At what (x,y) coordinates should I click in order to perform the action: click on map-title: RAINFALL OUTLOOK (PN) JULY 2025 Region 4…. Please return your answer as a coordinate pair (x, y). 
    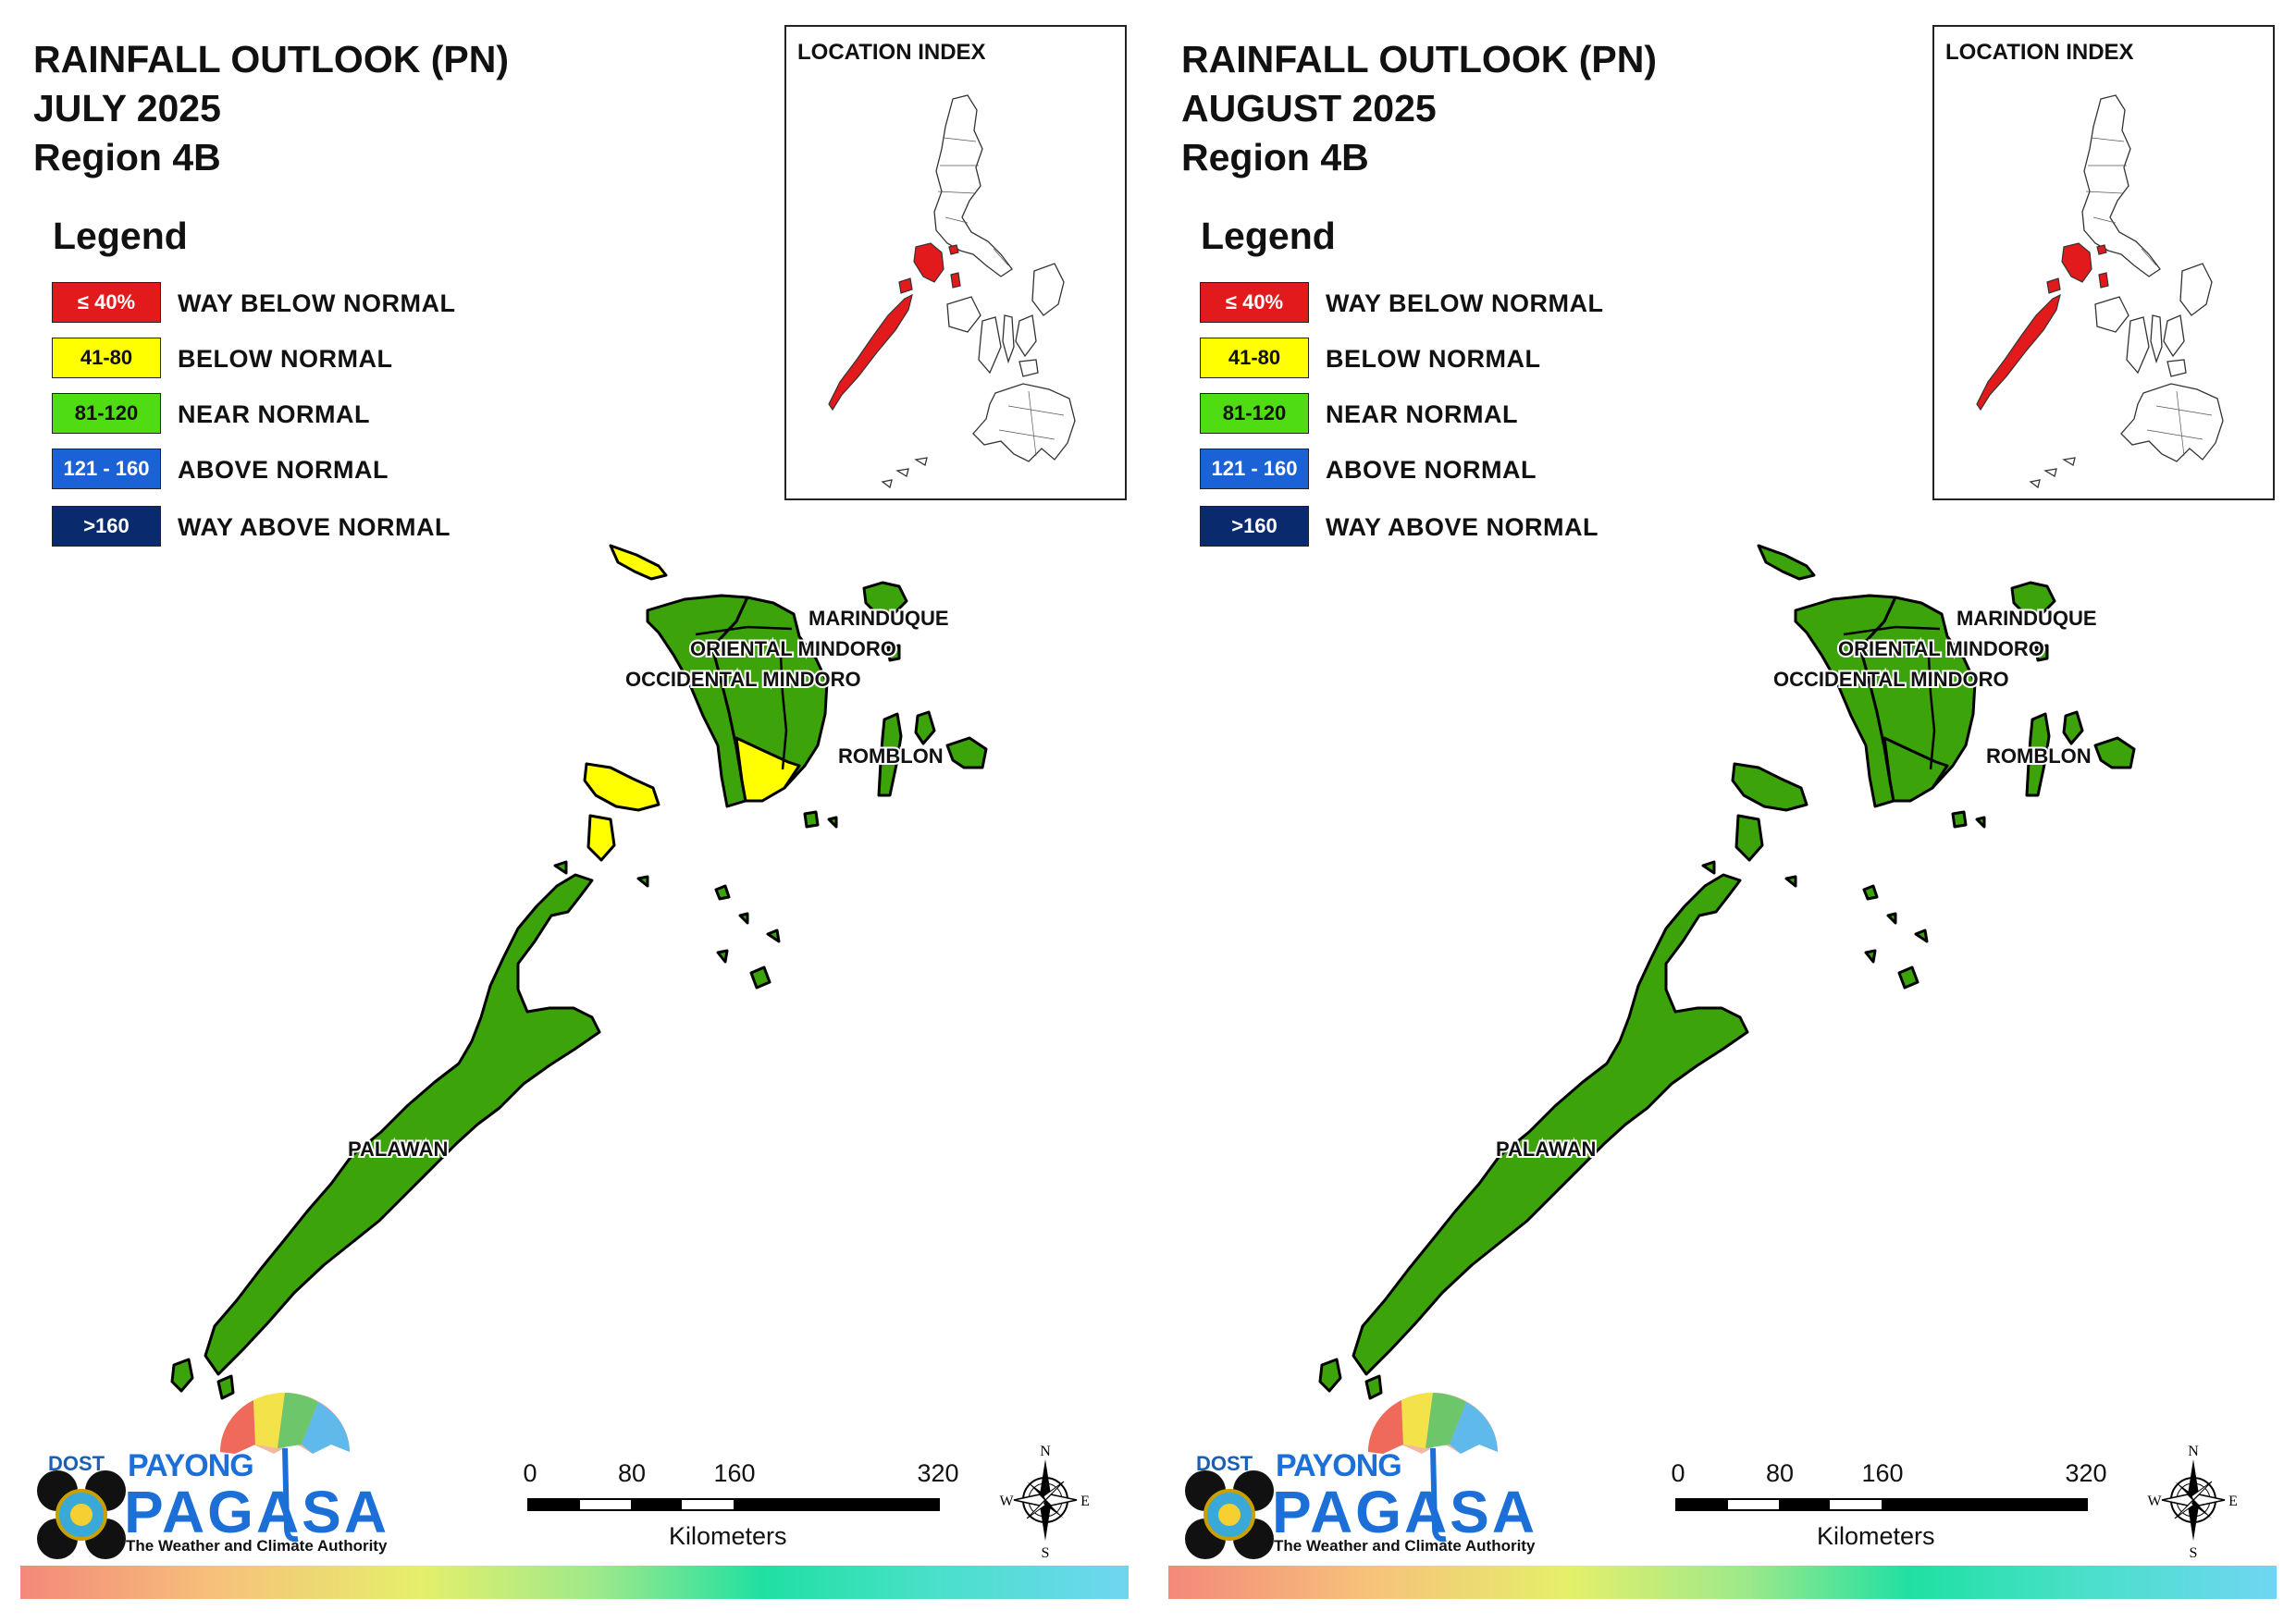
    Looking at the image, I should click on (271, 108).